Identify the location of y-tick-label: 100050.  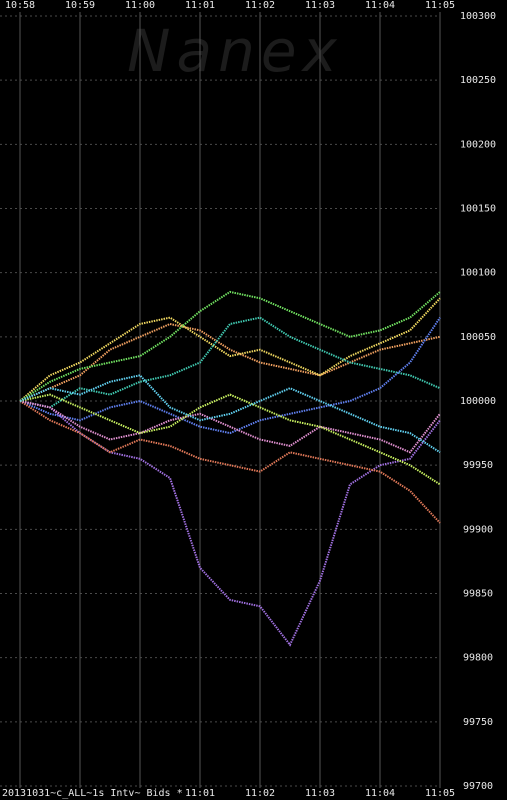
(478, 337).